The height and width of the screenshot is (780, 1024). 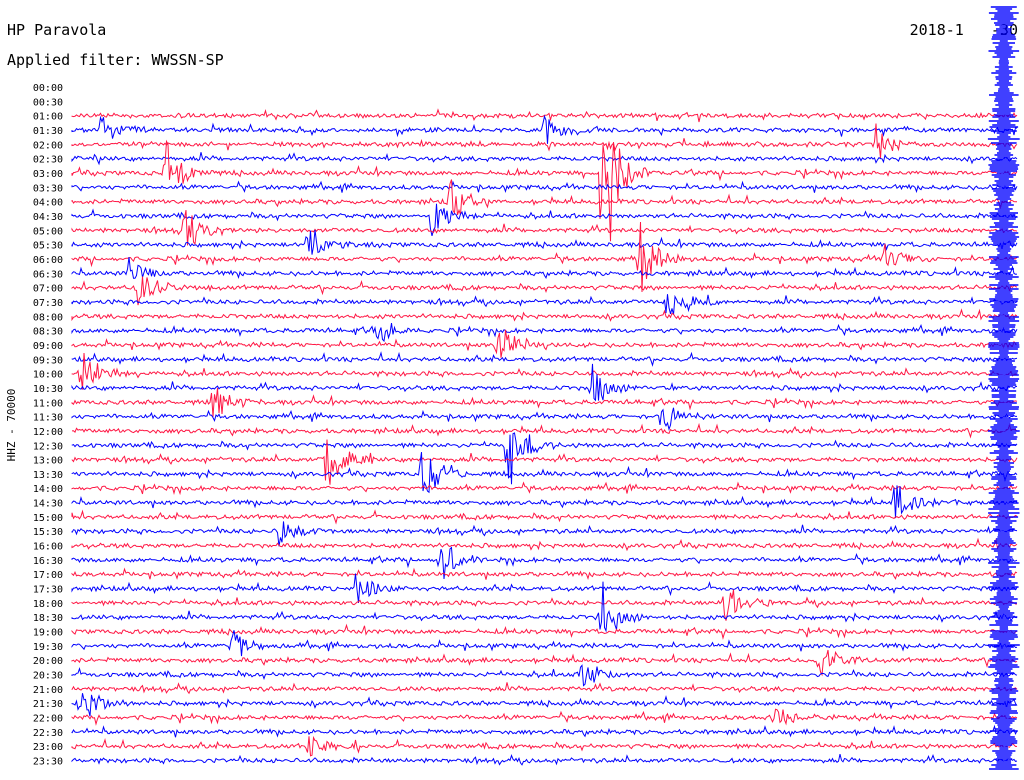 What do you see at coordinates (48, 88) in the screenshot?
I see `row-label: 00:00` at bounding box center [48, 88].